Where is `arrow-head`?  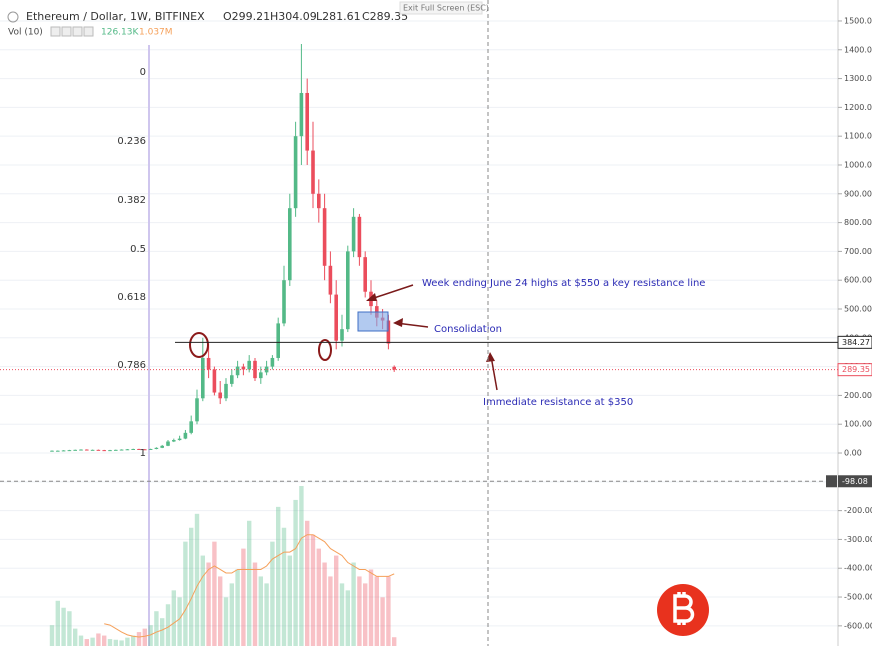
arrow-head is located at coordinates (371, 297).